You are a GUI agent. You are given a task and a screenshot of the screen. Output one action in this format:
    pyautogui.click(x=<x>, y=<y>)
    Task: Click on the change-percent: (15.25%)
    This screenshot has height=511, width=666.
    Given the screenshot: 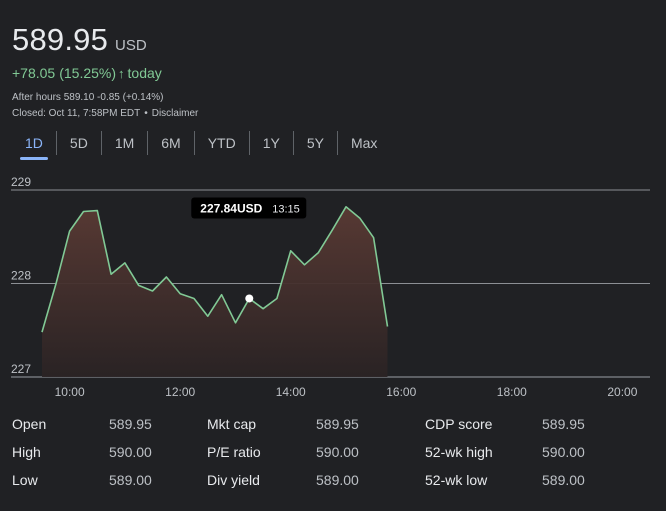 What is the action you would take?
    pyautogui.click(x=88, y=73)
    